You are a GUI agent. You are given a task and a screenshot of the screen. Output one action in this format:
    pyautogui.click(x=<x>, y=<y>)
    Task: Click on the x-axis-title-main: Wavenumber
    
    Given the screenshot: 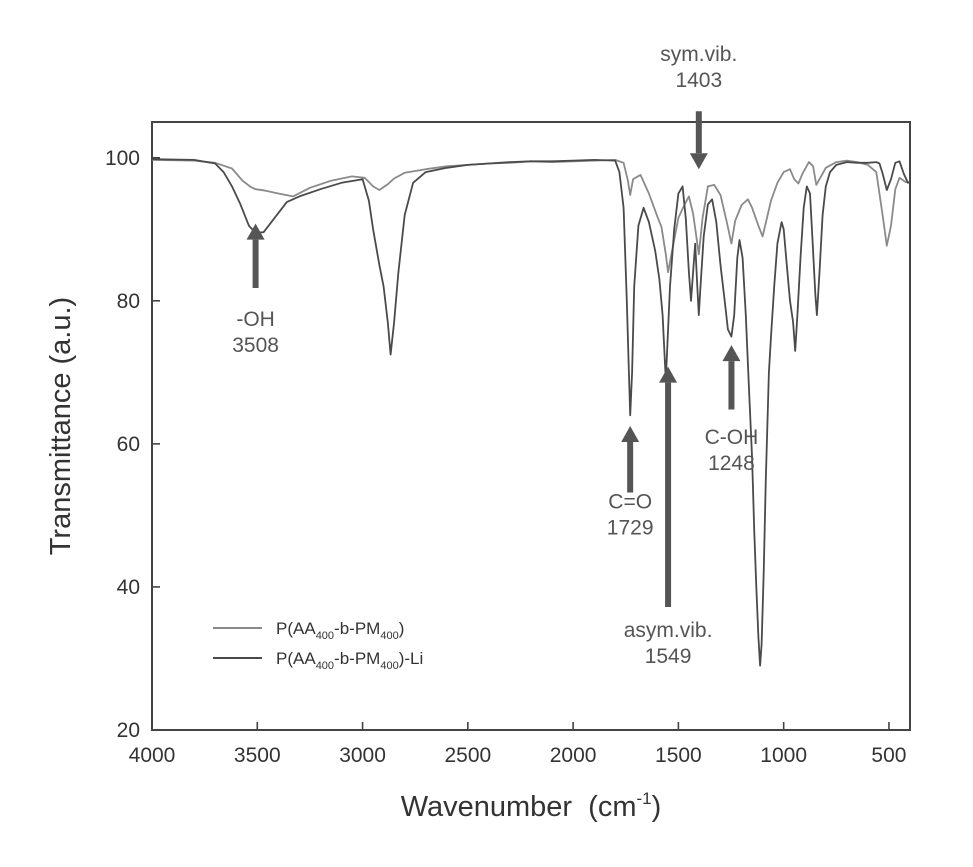 What is the action you would take?
    pyautogui.click(x=487, y=807)
    